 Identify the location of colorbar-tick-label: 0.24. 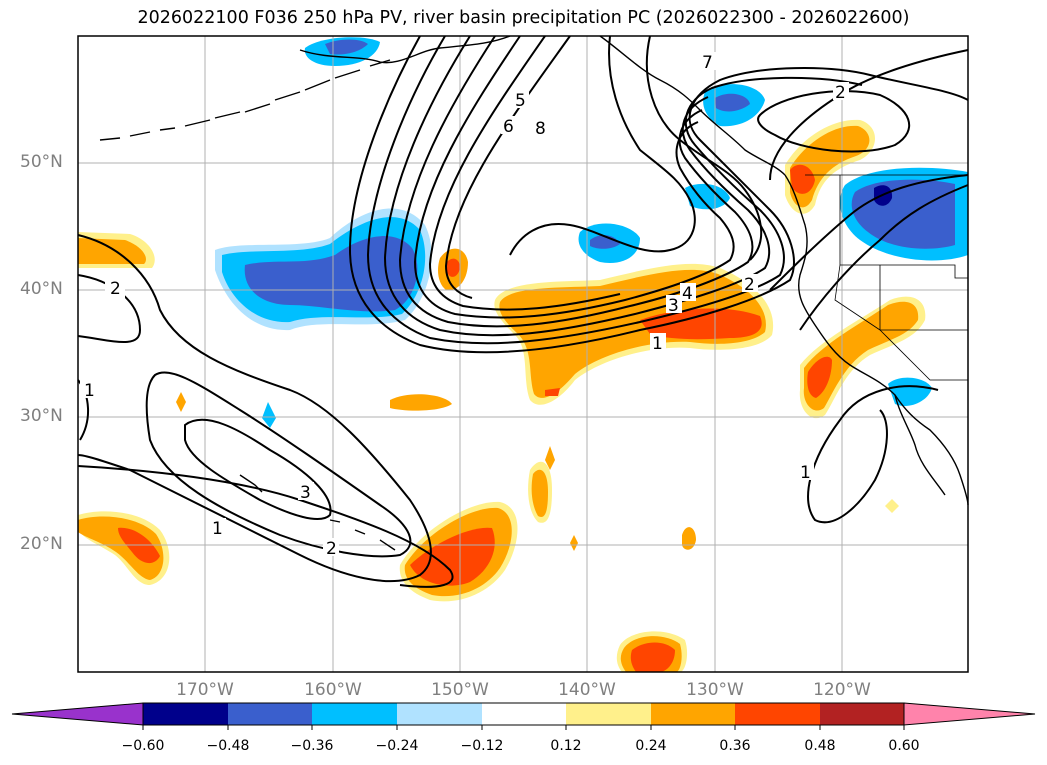
(651, 746).